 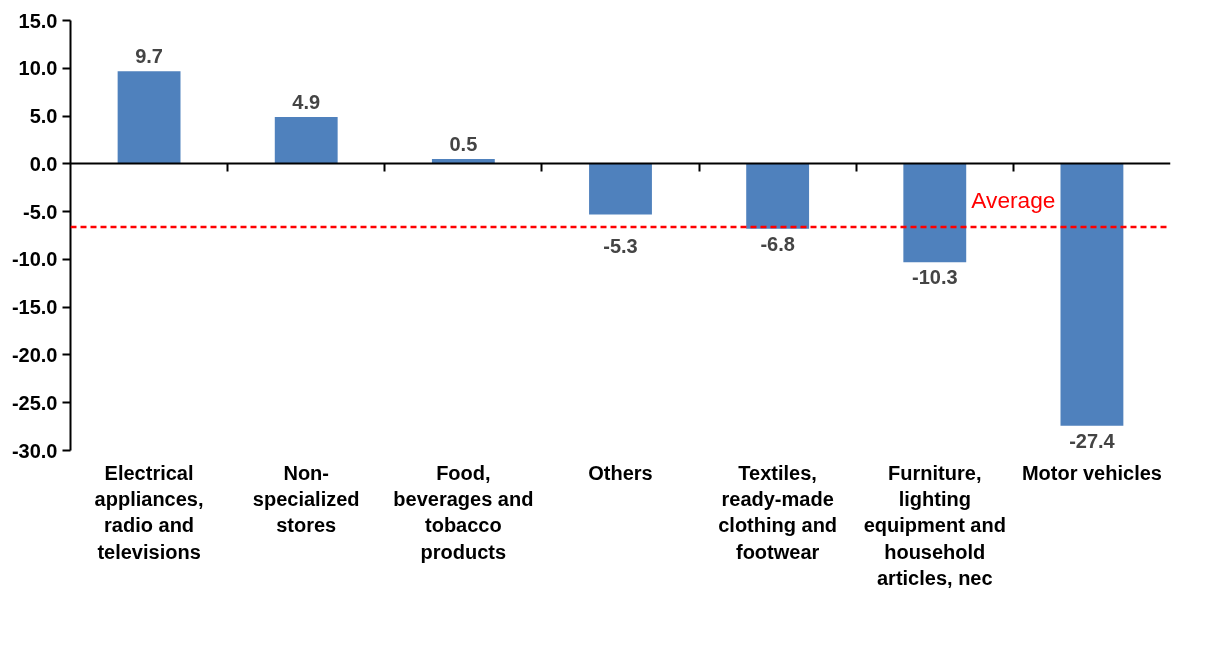 I want to click on y-tick-label: -25.0, so click(x=34, y=402).